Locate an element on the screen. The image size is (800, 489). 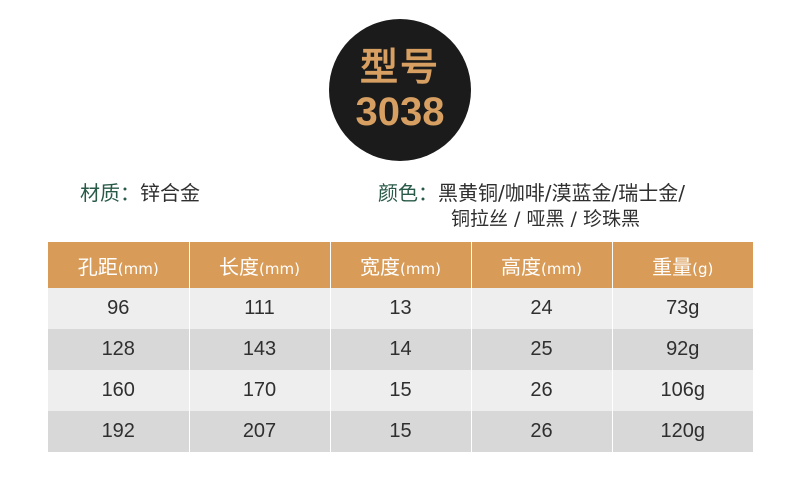
table-cell: 128 is located at coordinates (119, 349).